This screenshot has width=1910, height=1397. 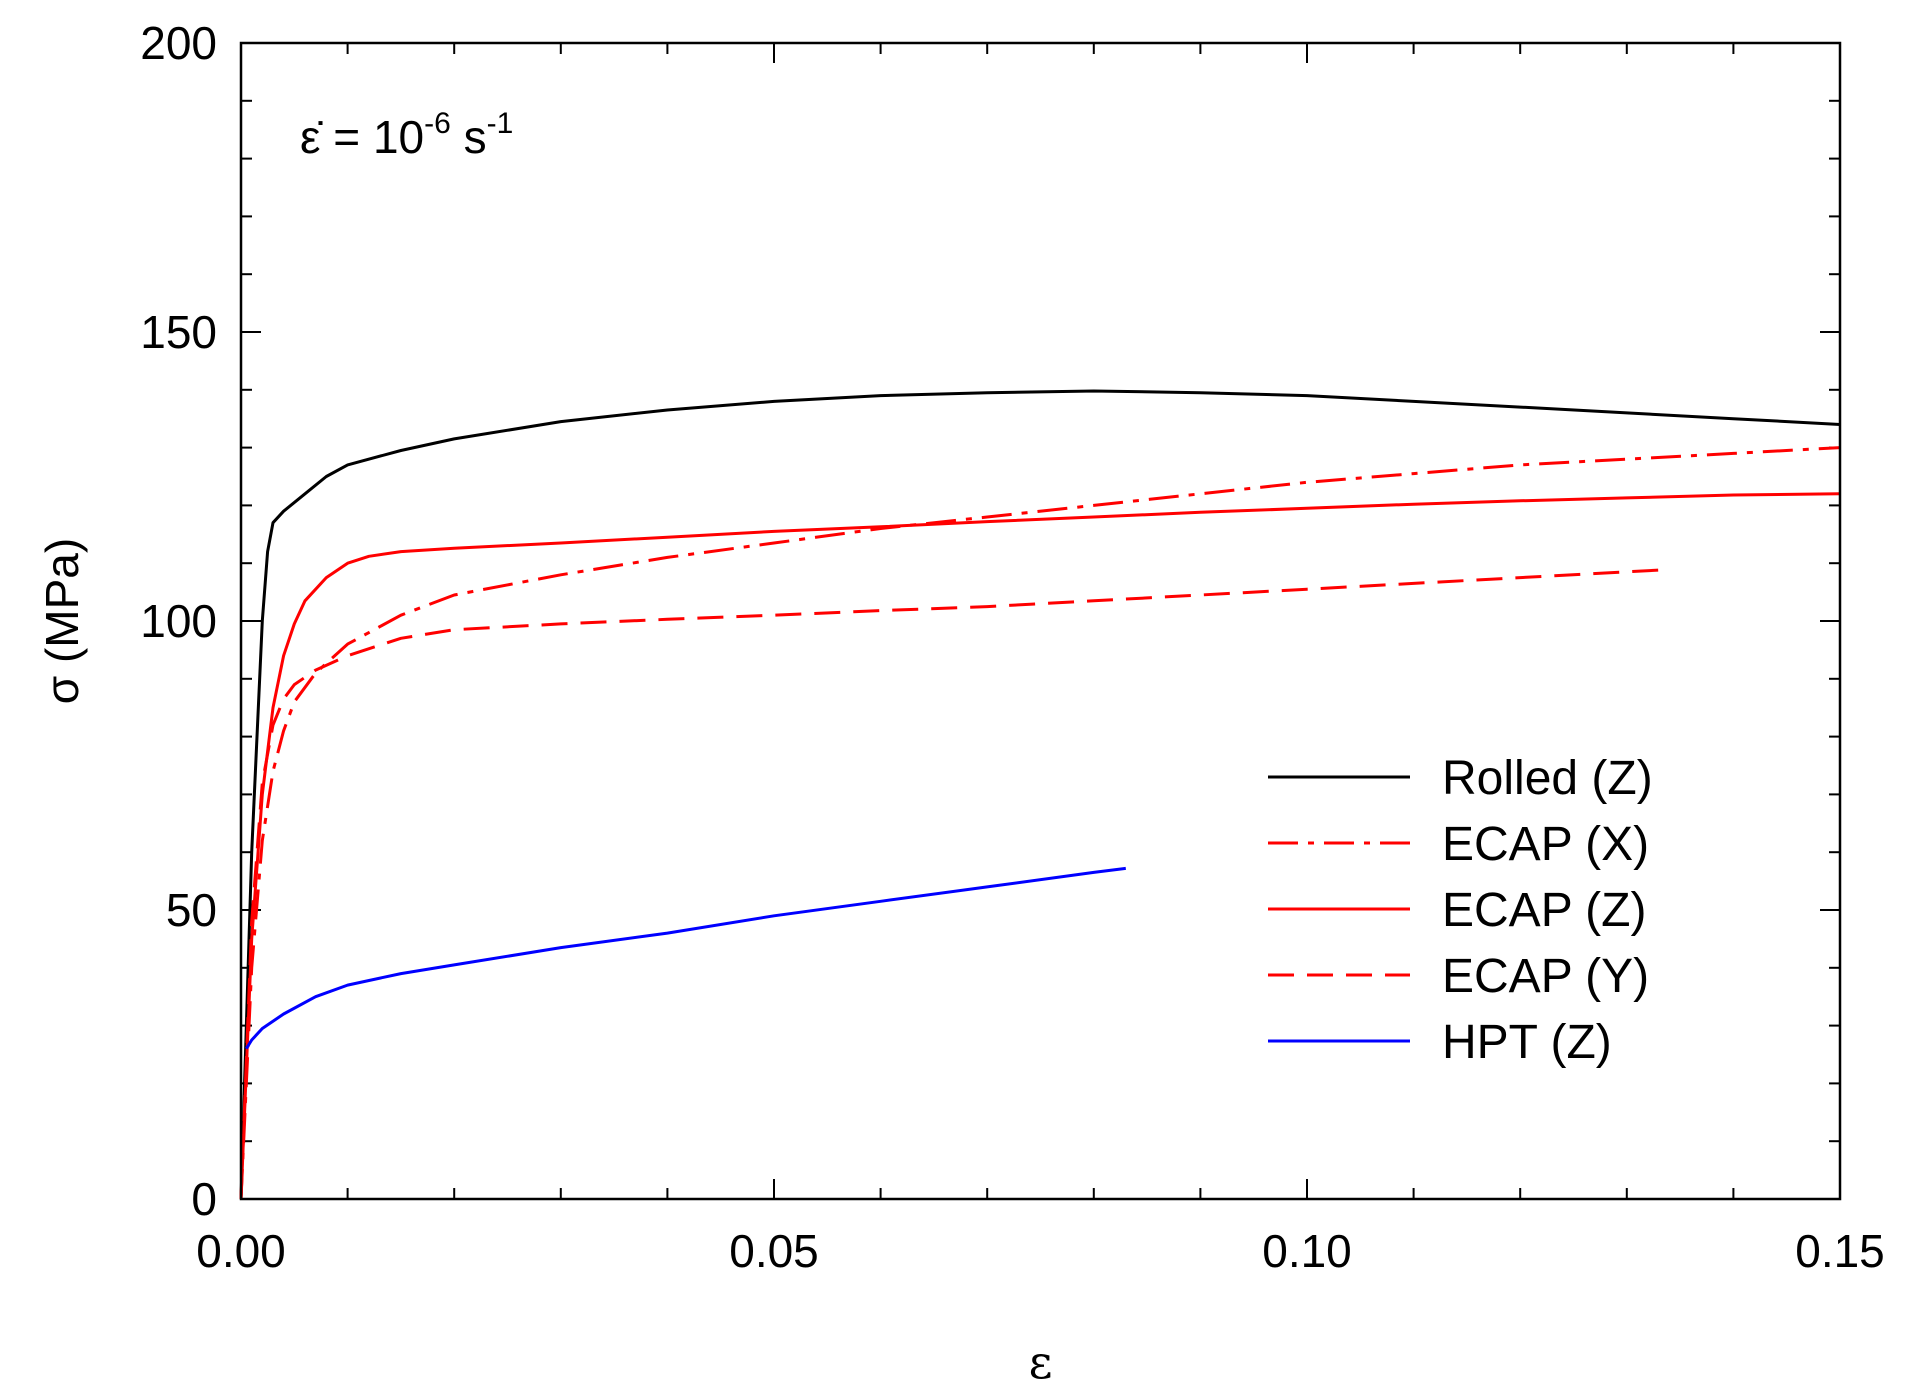 What do you see at coordinates (1545, 976) in the screenshot?
I see `legend-label: ECAP (Y)` at bounding box center [1545, 976].